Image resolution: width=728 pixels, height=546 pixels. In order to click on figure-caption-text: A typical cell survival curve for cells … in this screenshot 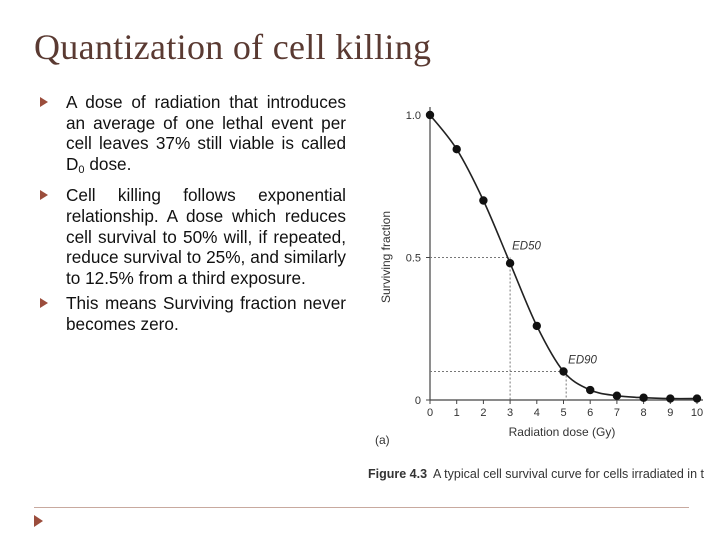, I will do `click(568, 474)`.